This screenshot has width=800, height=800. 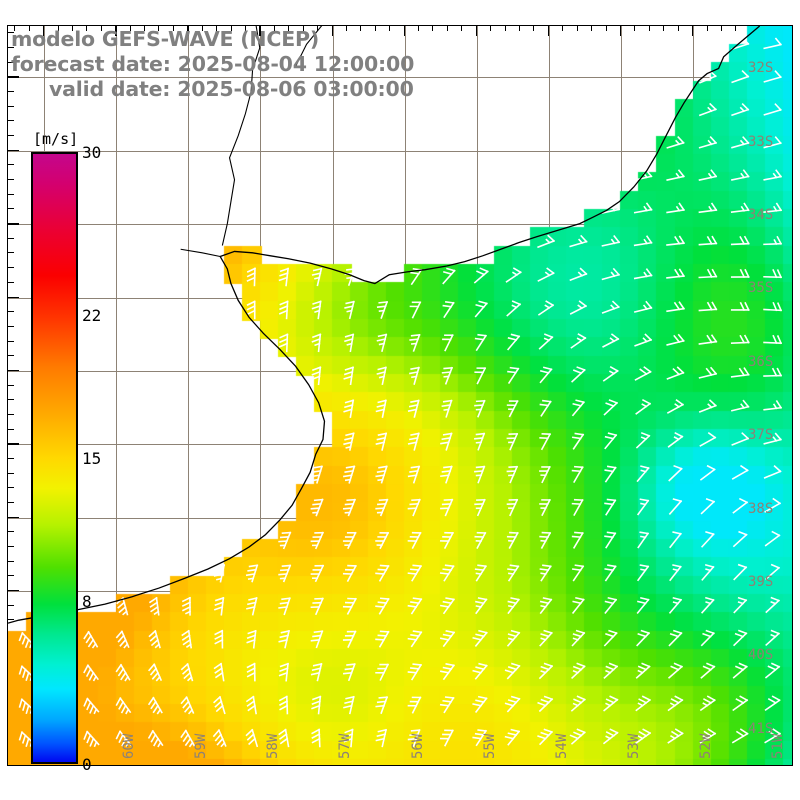 What do you see at coordinates (633, 746) in the screenshot?
I see `longitude-label: 53W` at bounding box center [633, 746].